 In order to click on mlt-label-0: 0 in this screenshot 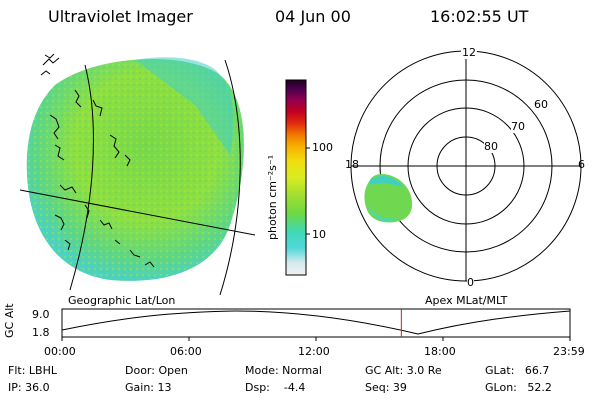, I will do `click(470, 282)`.